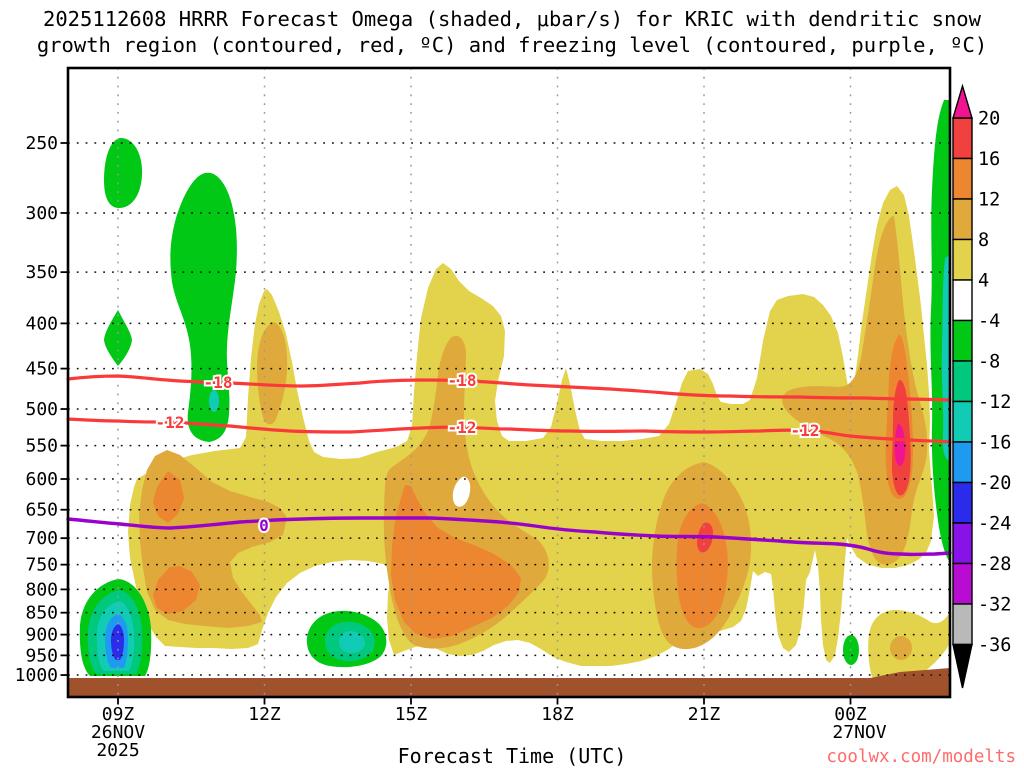  I want to click on time-label-12Z: 12Z, so click(264, 714).